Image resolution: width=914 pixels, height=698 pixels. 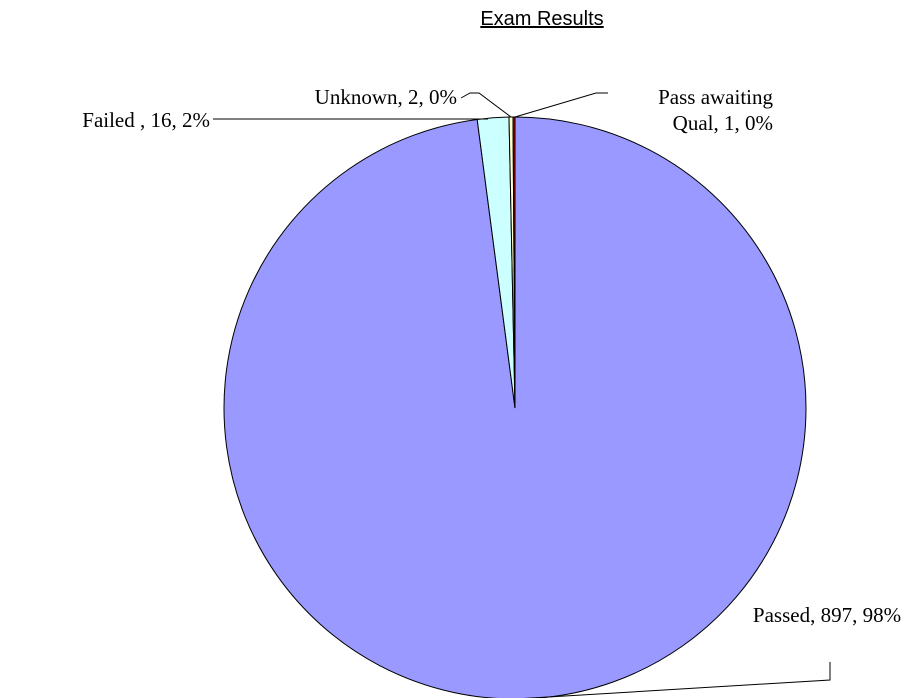 I want to click on data-label: Pass awaiting Qual, 1, 0%, so click(x=715, y=110).